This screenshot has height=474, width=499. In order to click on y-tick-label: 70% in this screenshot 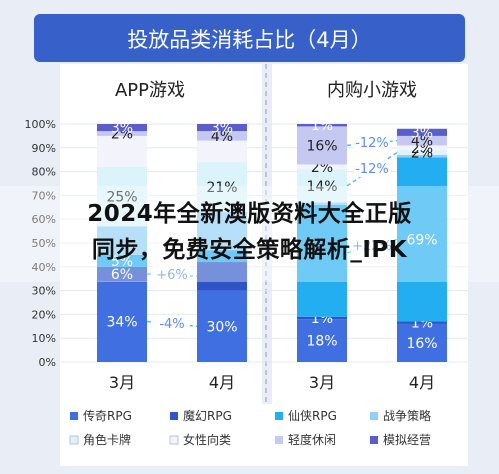, I will do `click(44, 195)`.